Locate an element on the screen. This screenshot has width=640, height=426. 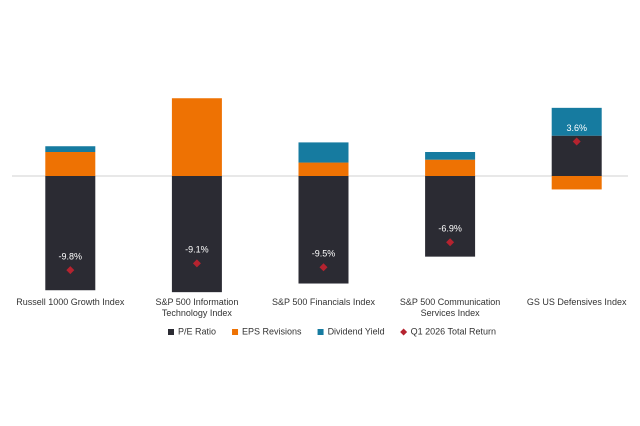
data-label: -9.8% is located at coordinates (71, 256).